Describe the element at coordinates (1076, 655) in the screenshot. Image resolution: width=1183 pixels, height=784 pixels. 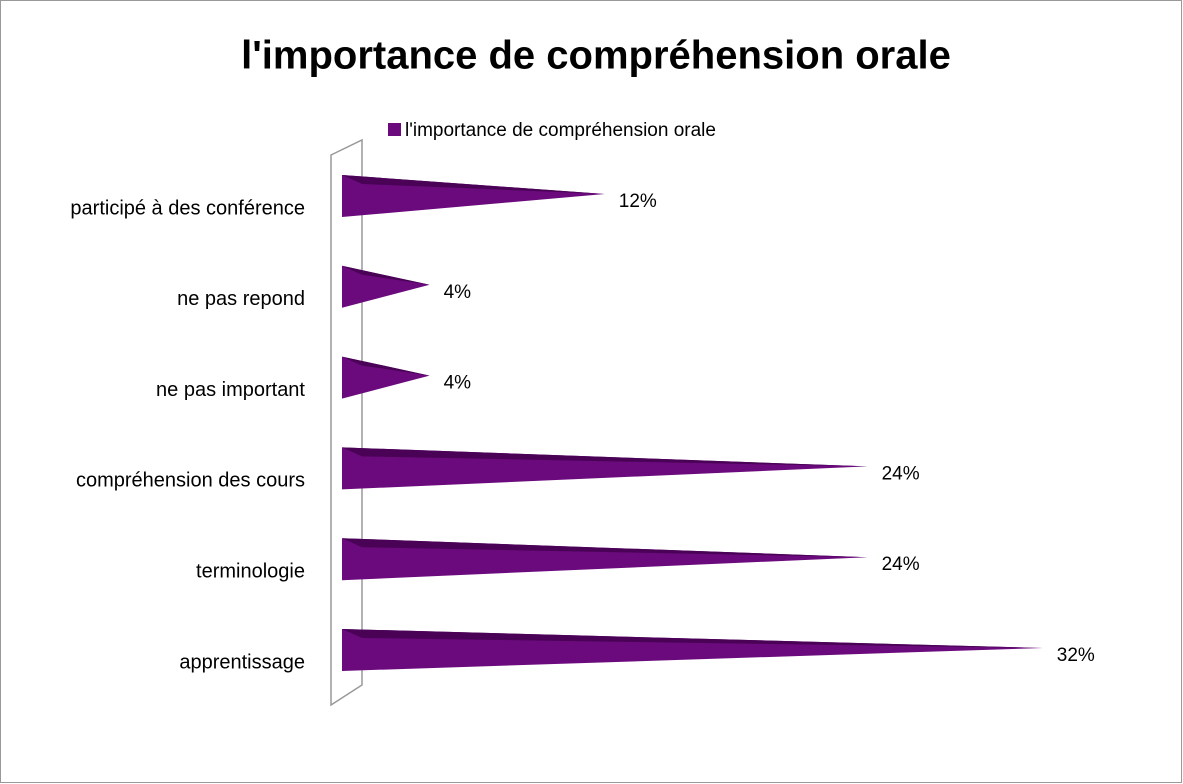
I see `data-label: 32%` at that location.